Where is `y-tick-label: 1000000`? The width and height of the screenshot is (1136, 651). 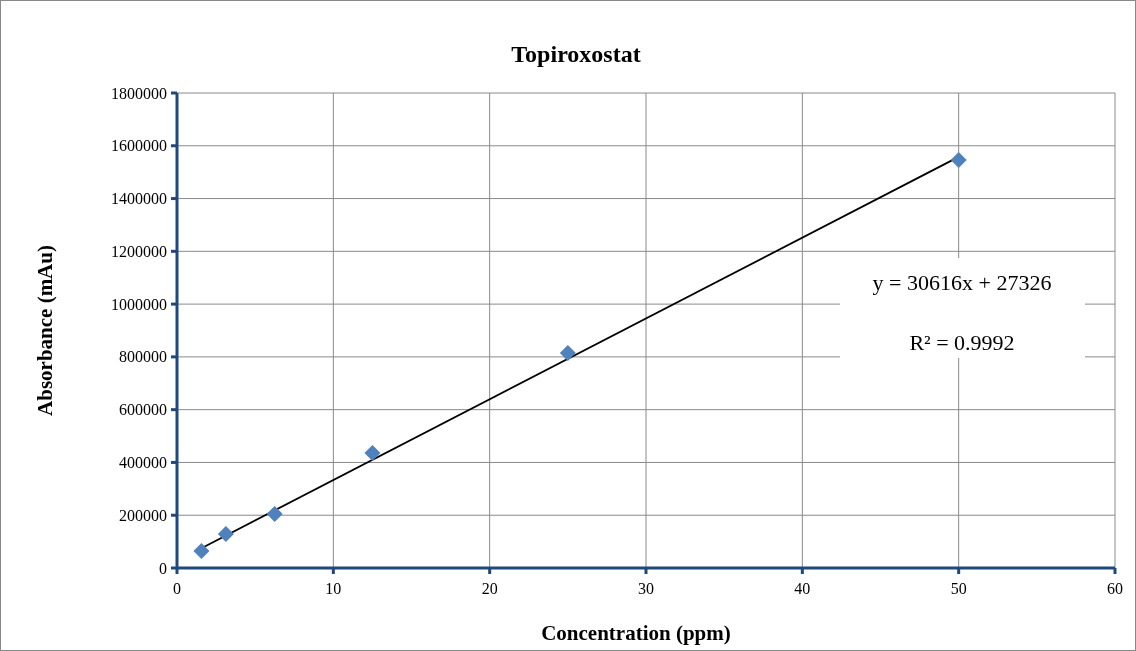 y-tick-label: 1000000 is located at coordinates (139, 304).